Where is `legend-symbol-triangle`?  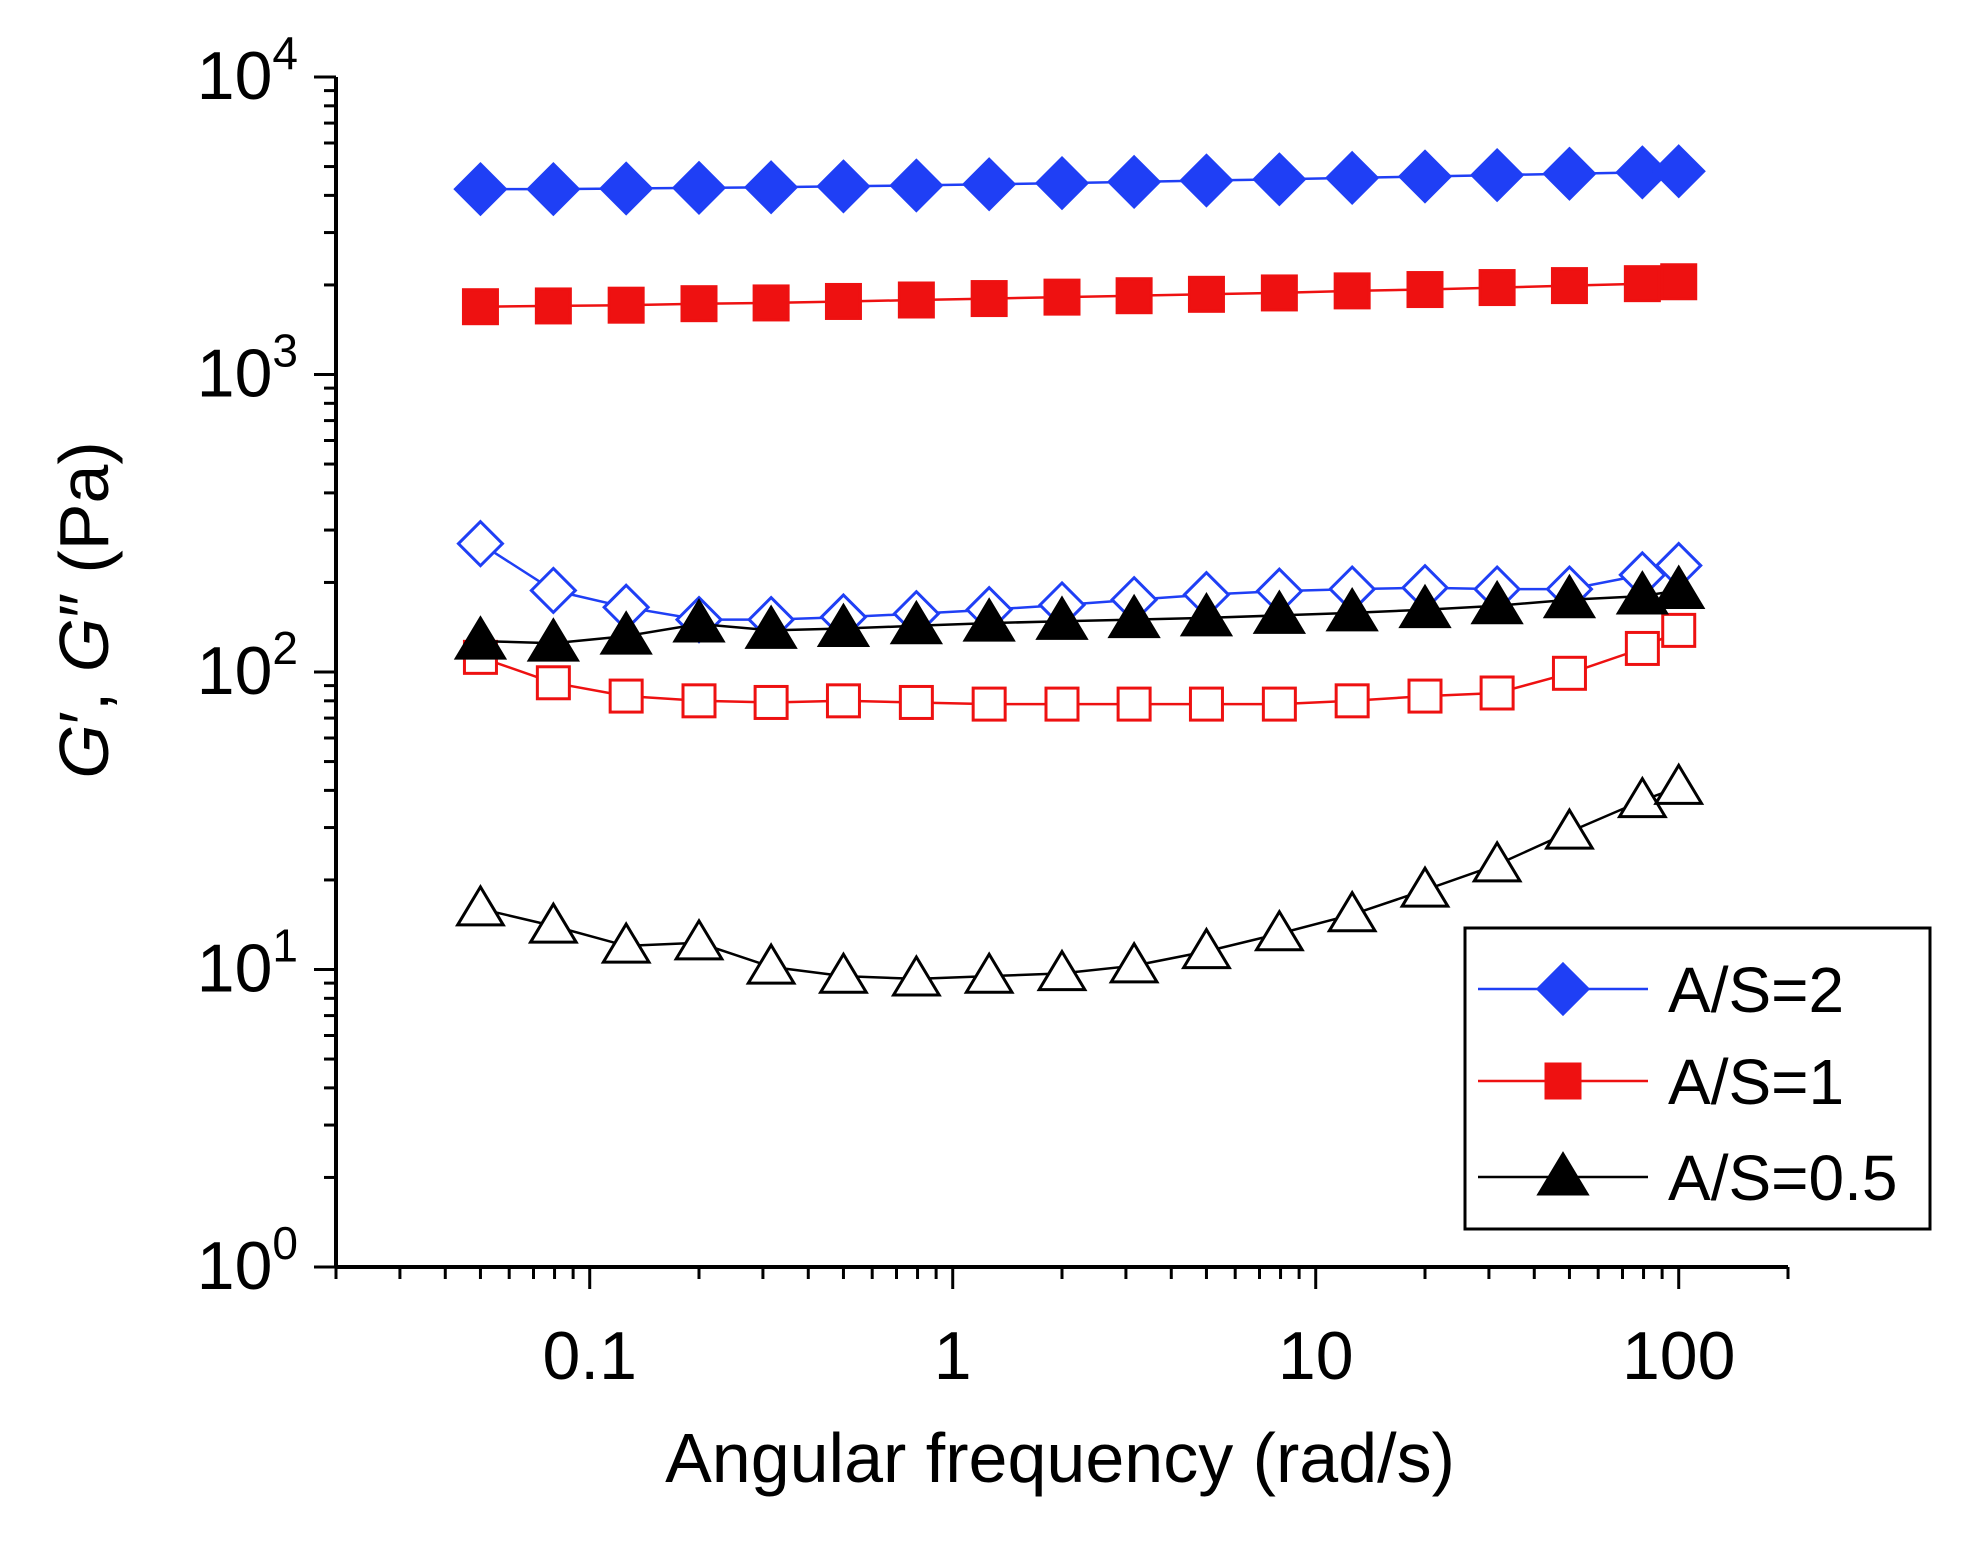
legend-symbol-triangle is located at coordinates (1563, 1173).